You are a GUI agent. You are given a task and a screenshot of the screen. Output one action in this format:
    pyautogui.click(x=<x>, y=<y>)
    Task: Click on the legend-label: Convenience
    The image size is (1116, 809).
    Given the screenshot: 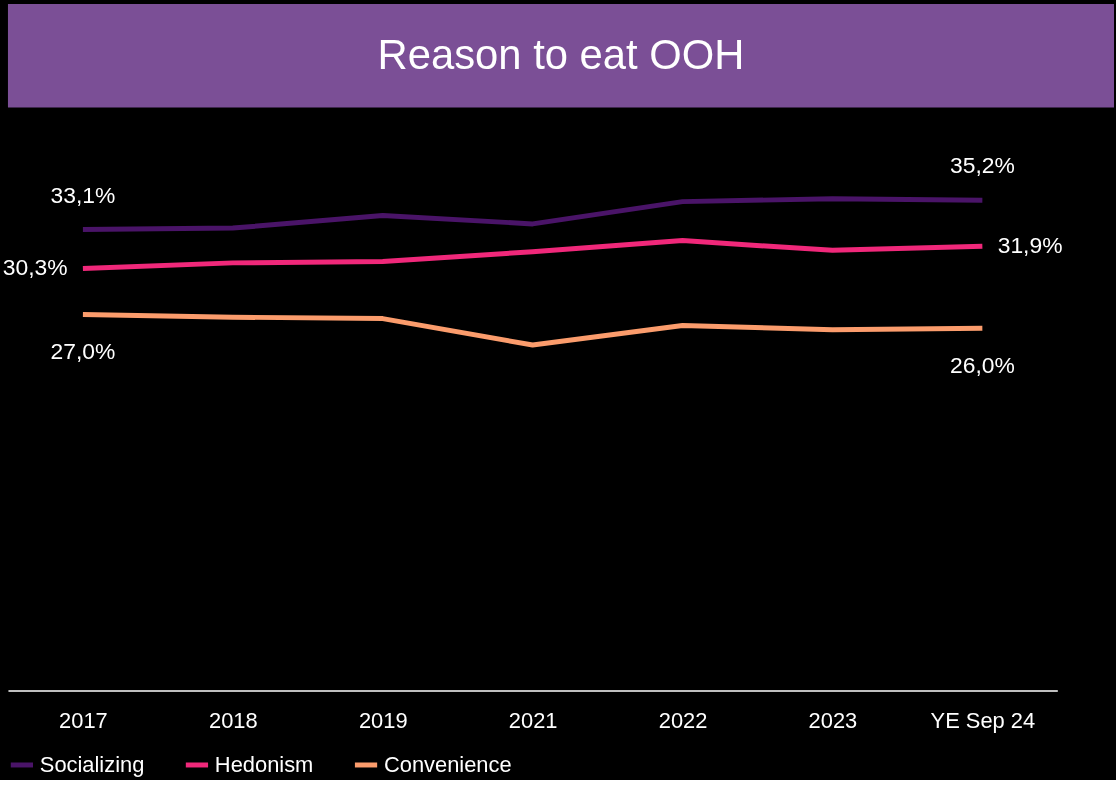 What is the action you would take?
    pyautogui.click(x=447, y=764)
    